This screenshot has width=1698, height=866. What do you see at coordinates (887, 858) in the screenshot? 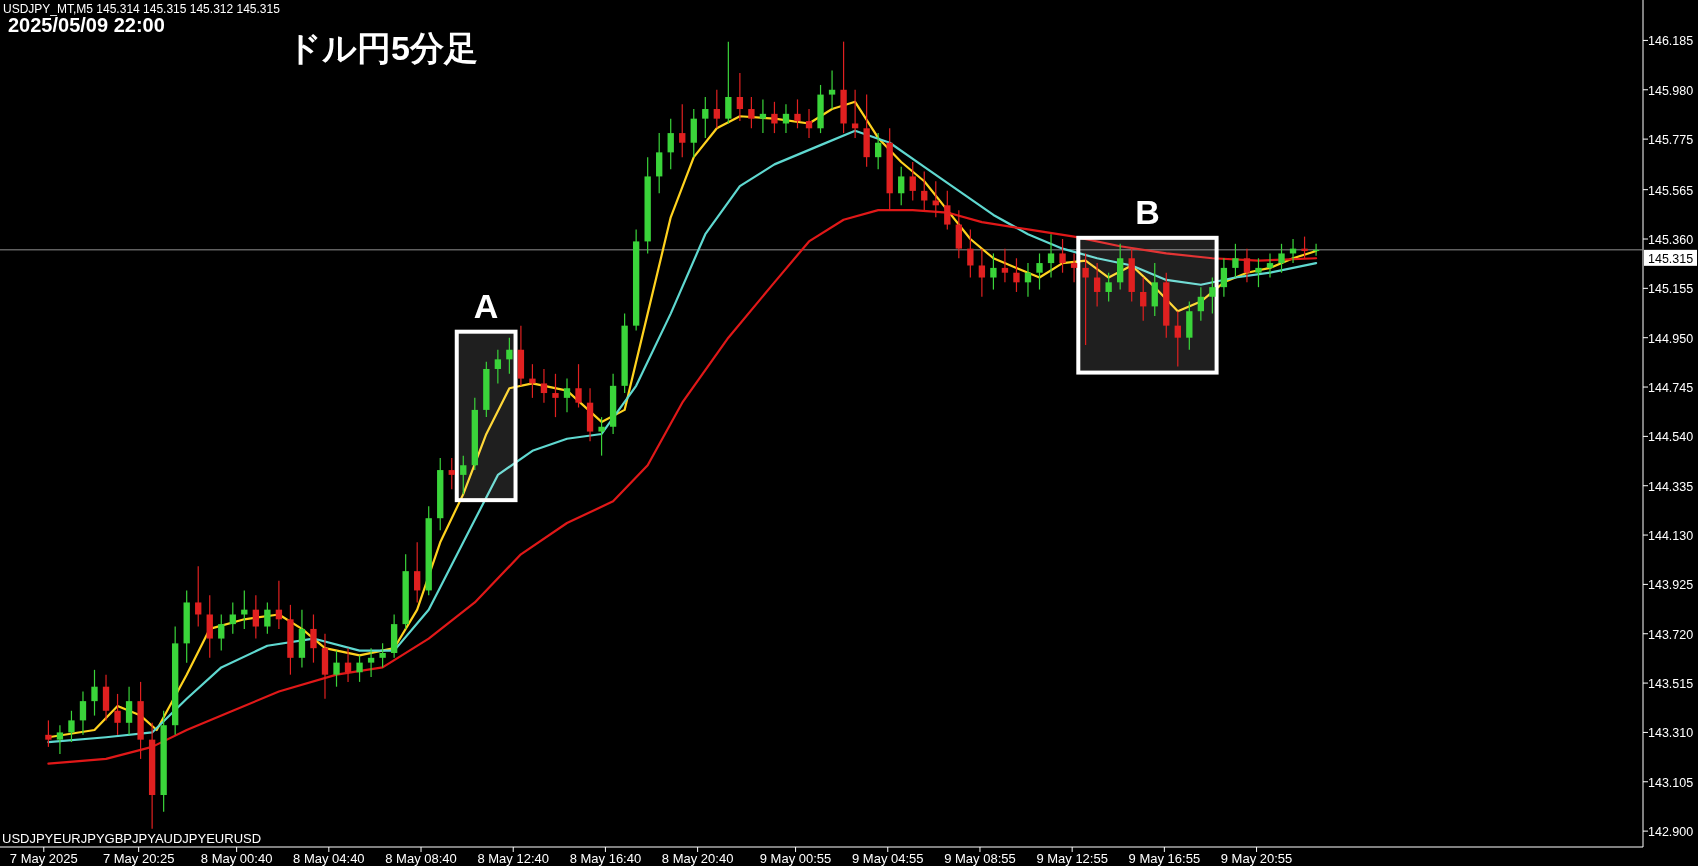
I see `x-tick-label: 9 May 04:55` at bounding box center [887, 858].